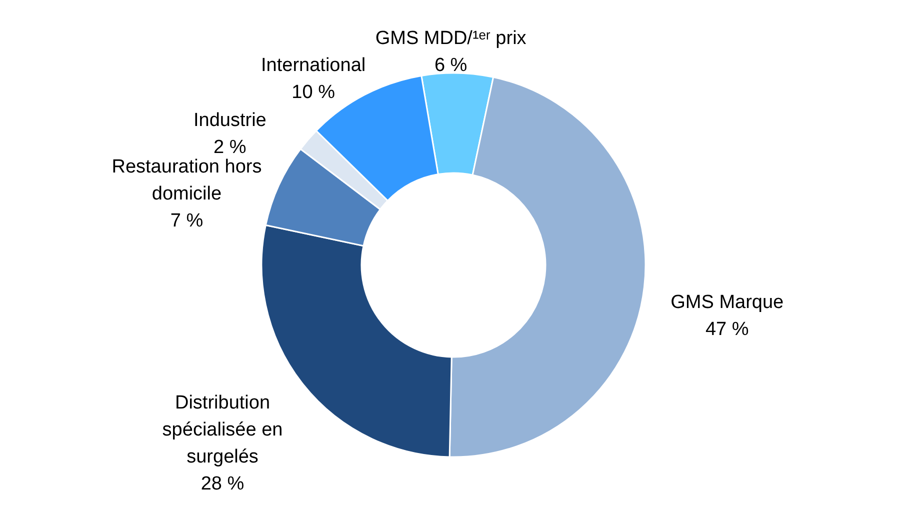  What do you see at coordinates (313, 65) in the screenshot?
I see `slice-label: International` at bounding box center [313, 65].